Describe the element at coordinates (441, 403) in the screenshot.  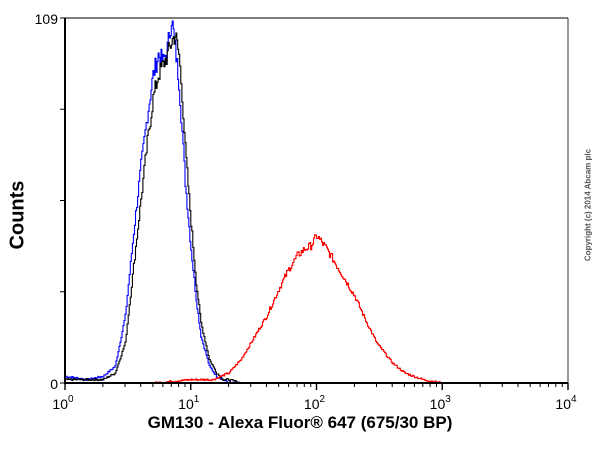
I see `x-tick-label: 10³` at that location.